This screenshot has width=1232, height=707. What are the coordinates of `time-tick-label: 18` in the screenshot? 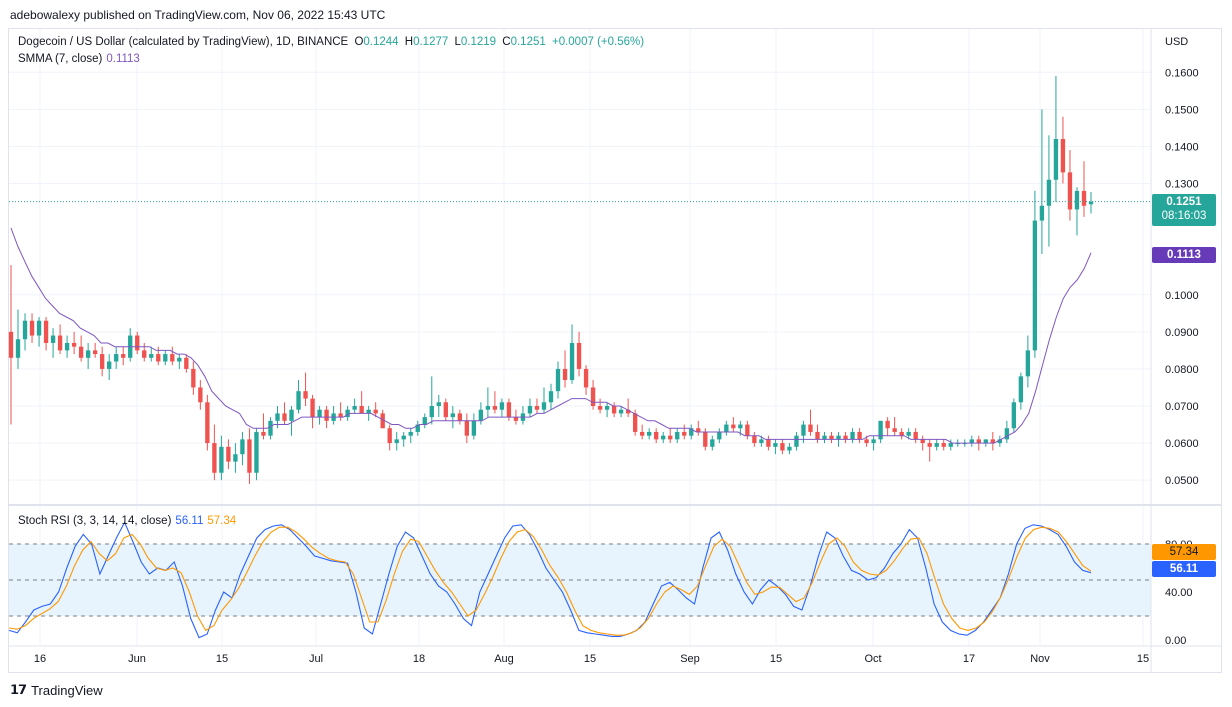 It's located at (419, 659).